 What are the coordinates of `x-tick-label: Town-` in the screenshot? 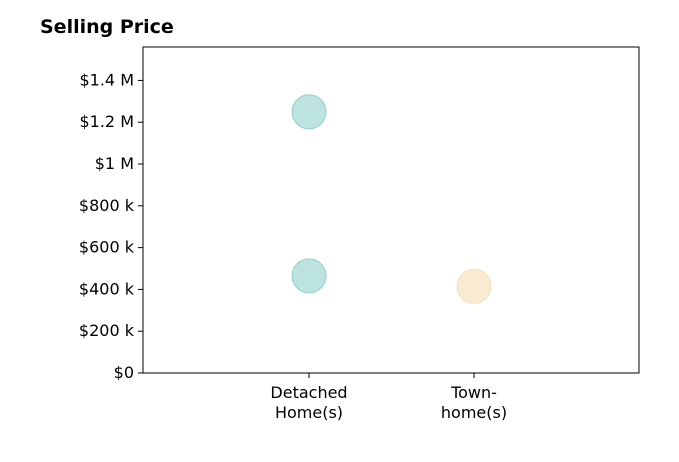 It's located at (473, 392).